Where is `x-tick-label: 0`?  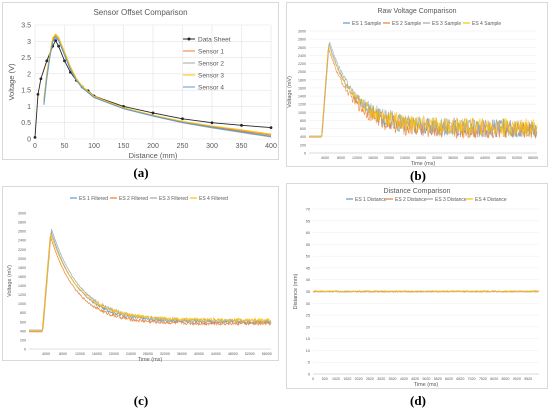
x-tick-label: 0 is located at coordinates (35, 146).